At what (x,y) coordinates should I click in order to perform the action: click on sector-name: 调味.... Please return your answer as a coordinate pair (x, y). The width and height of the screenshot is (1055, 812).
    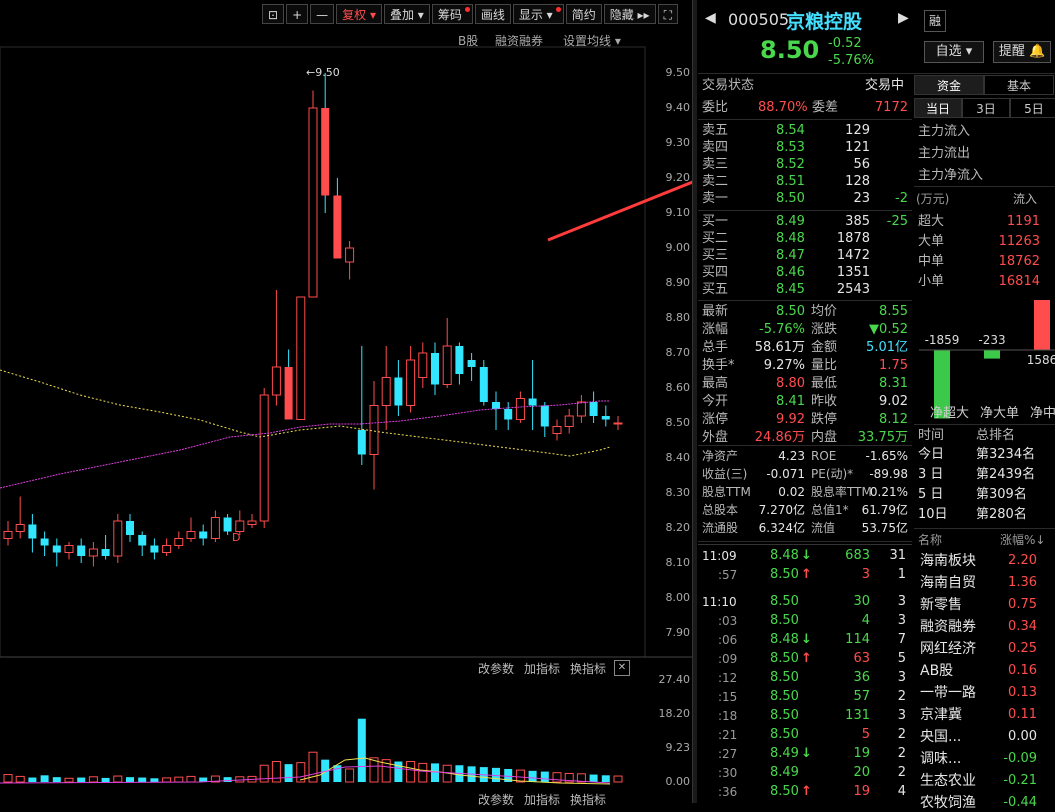
    Looking at the image, I should click on (941, 759).